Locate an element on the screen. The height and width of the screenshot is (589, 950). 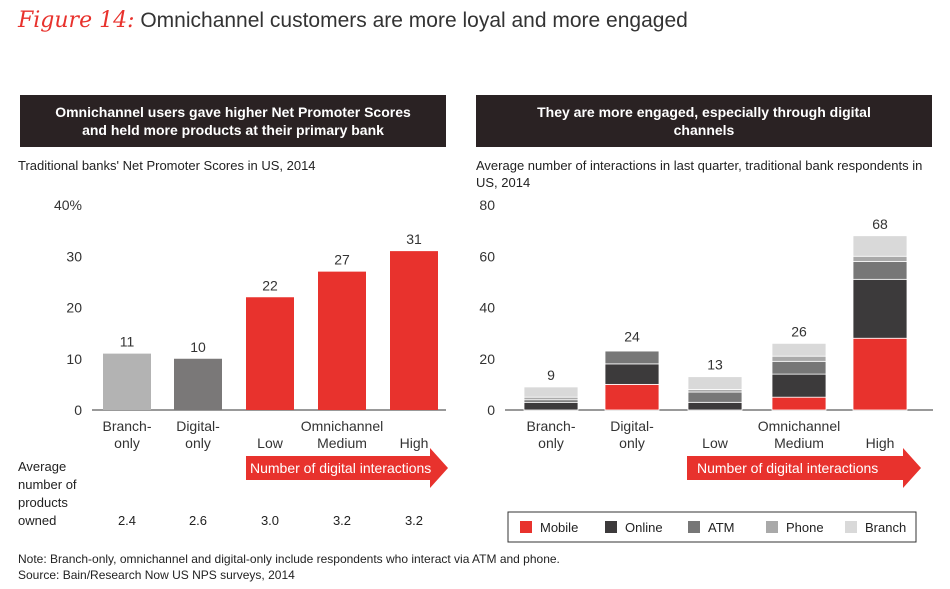
legend-swatch-mobile is located at coordinates (526, 527).